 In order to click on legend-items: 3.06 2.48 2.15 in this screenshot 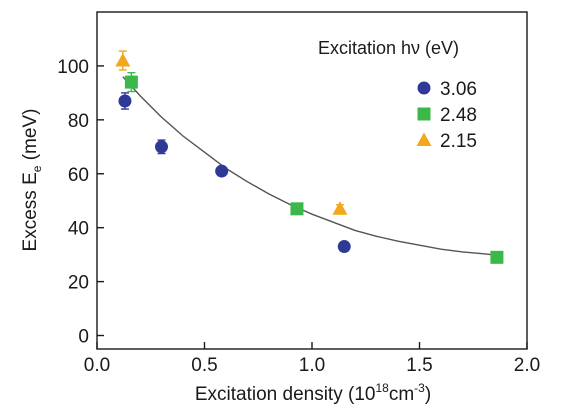, I will do `click(446, 115)`.